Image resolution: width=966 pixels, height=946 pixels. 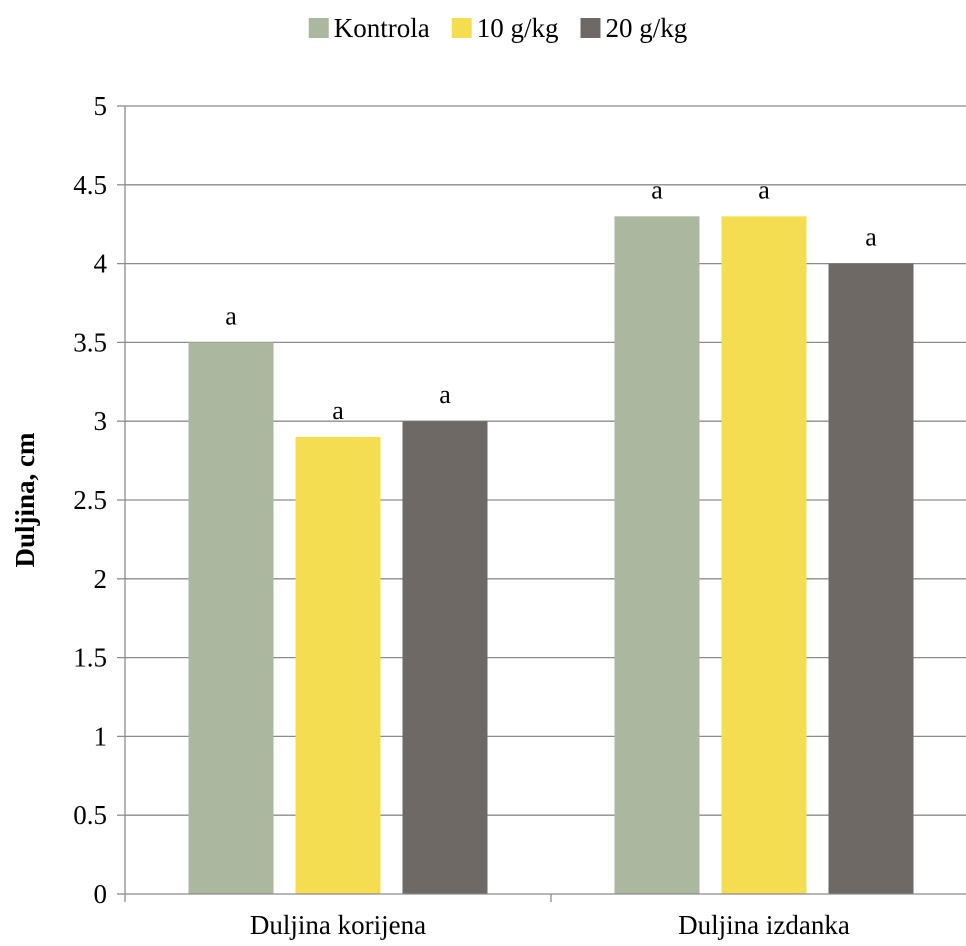 What do you see at coordinates (101, 421) in the screenshot?
I see `y-tick-label: 3` at bounding box center [101, 421].